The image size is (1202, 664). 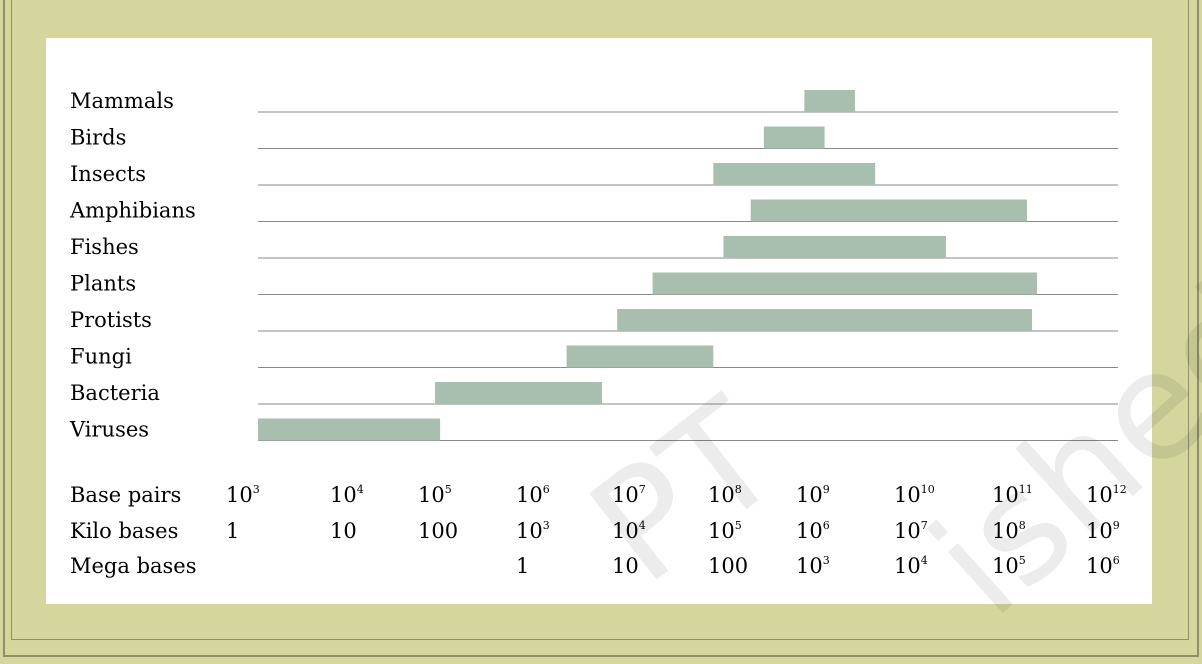 I want to click on category-label: Birds, so click(x=98, y=138).